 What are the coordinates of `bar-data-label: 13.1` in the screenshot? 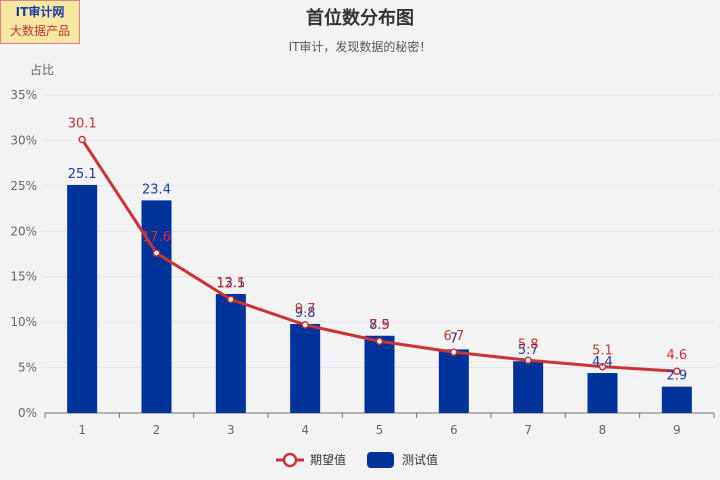 It's located at (230, 283).